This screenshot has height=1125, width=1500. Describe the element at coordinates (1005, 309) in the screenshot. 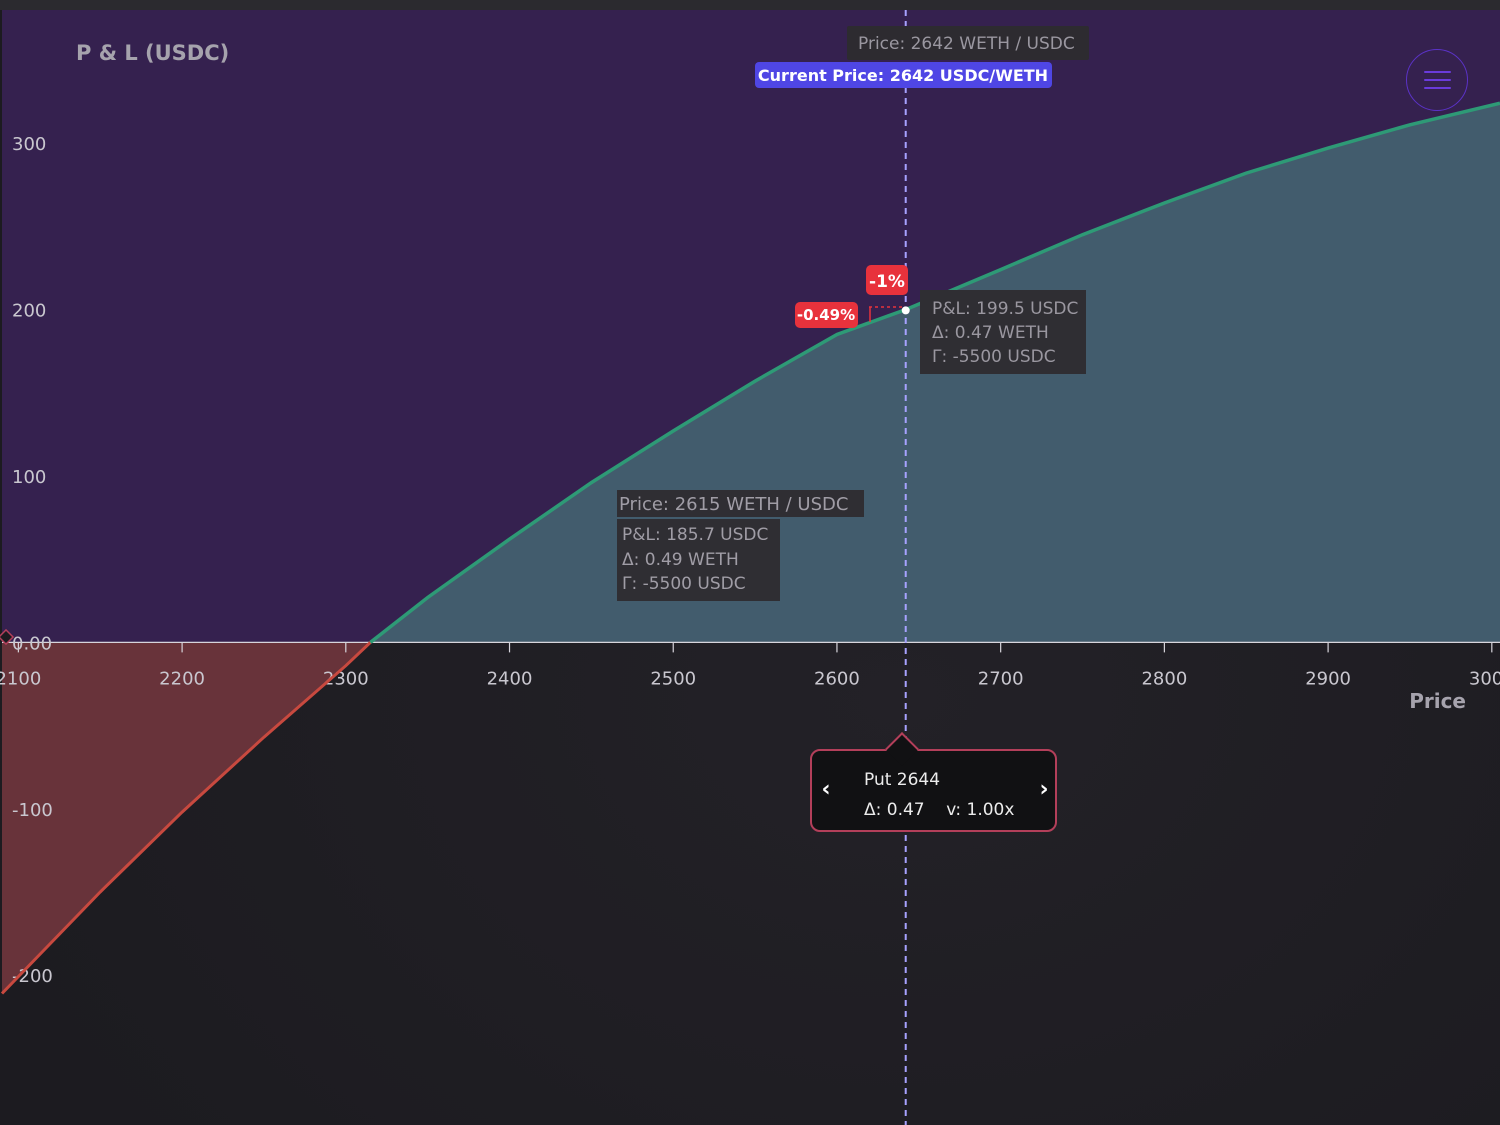

I see `tooltip-current-pnl: P&L: 199.5 USDC` at that location.